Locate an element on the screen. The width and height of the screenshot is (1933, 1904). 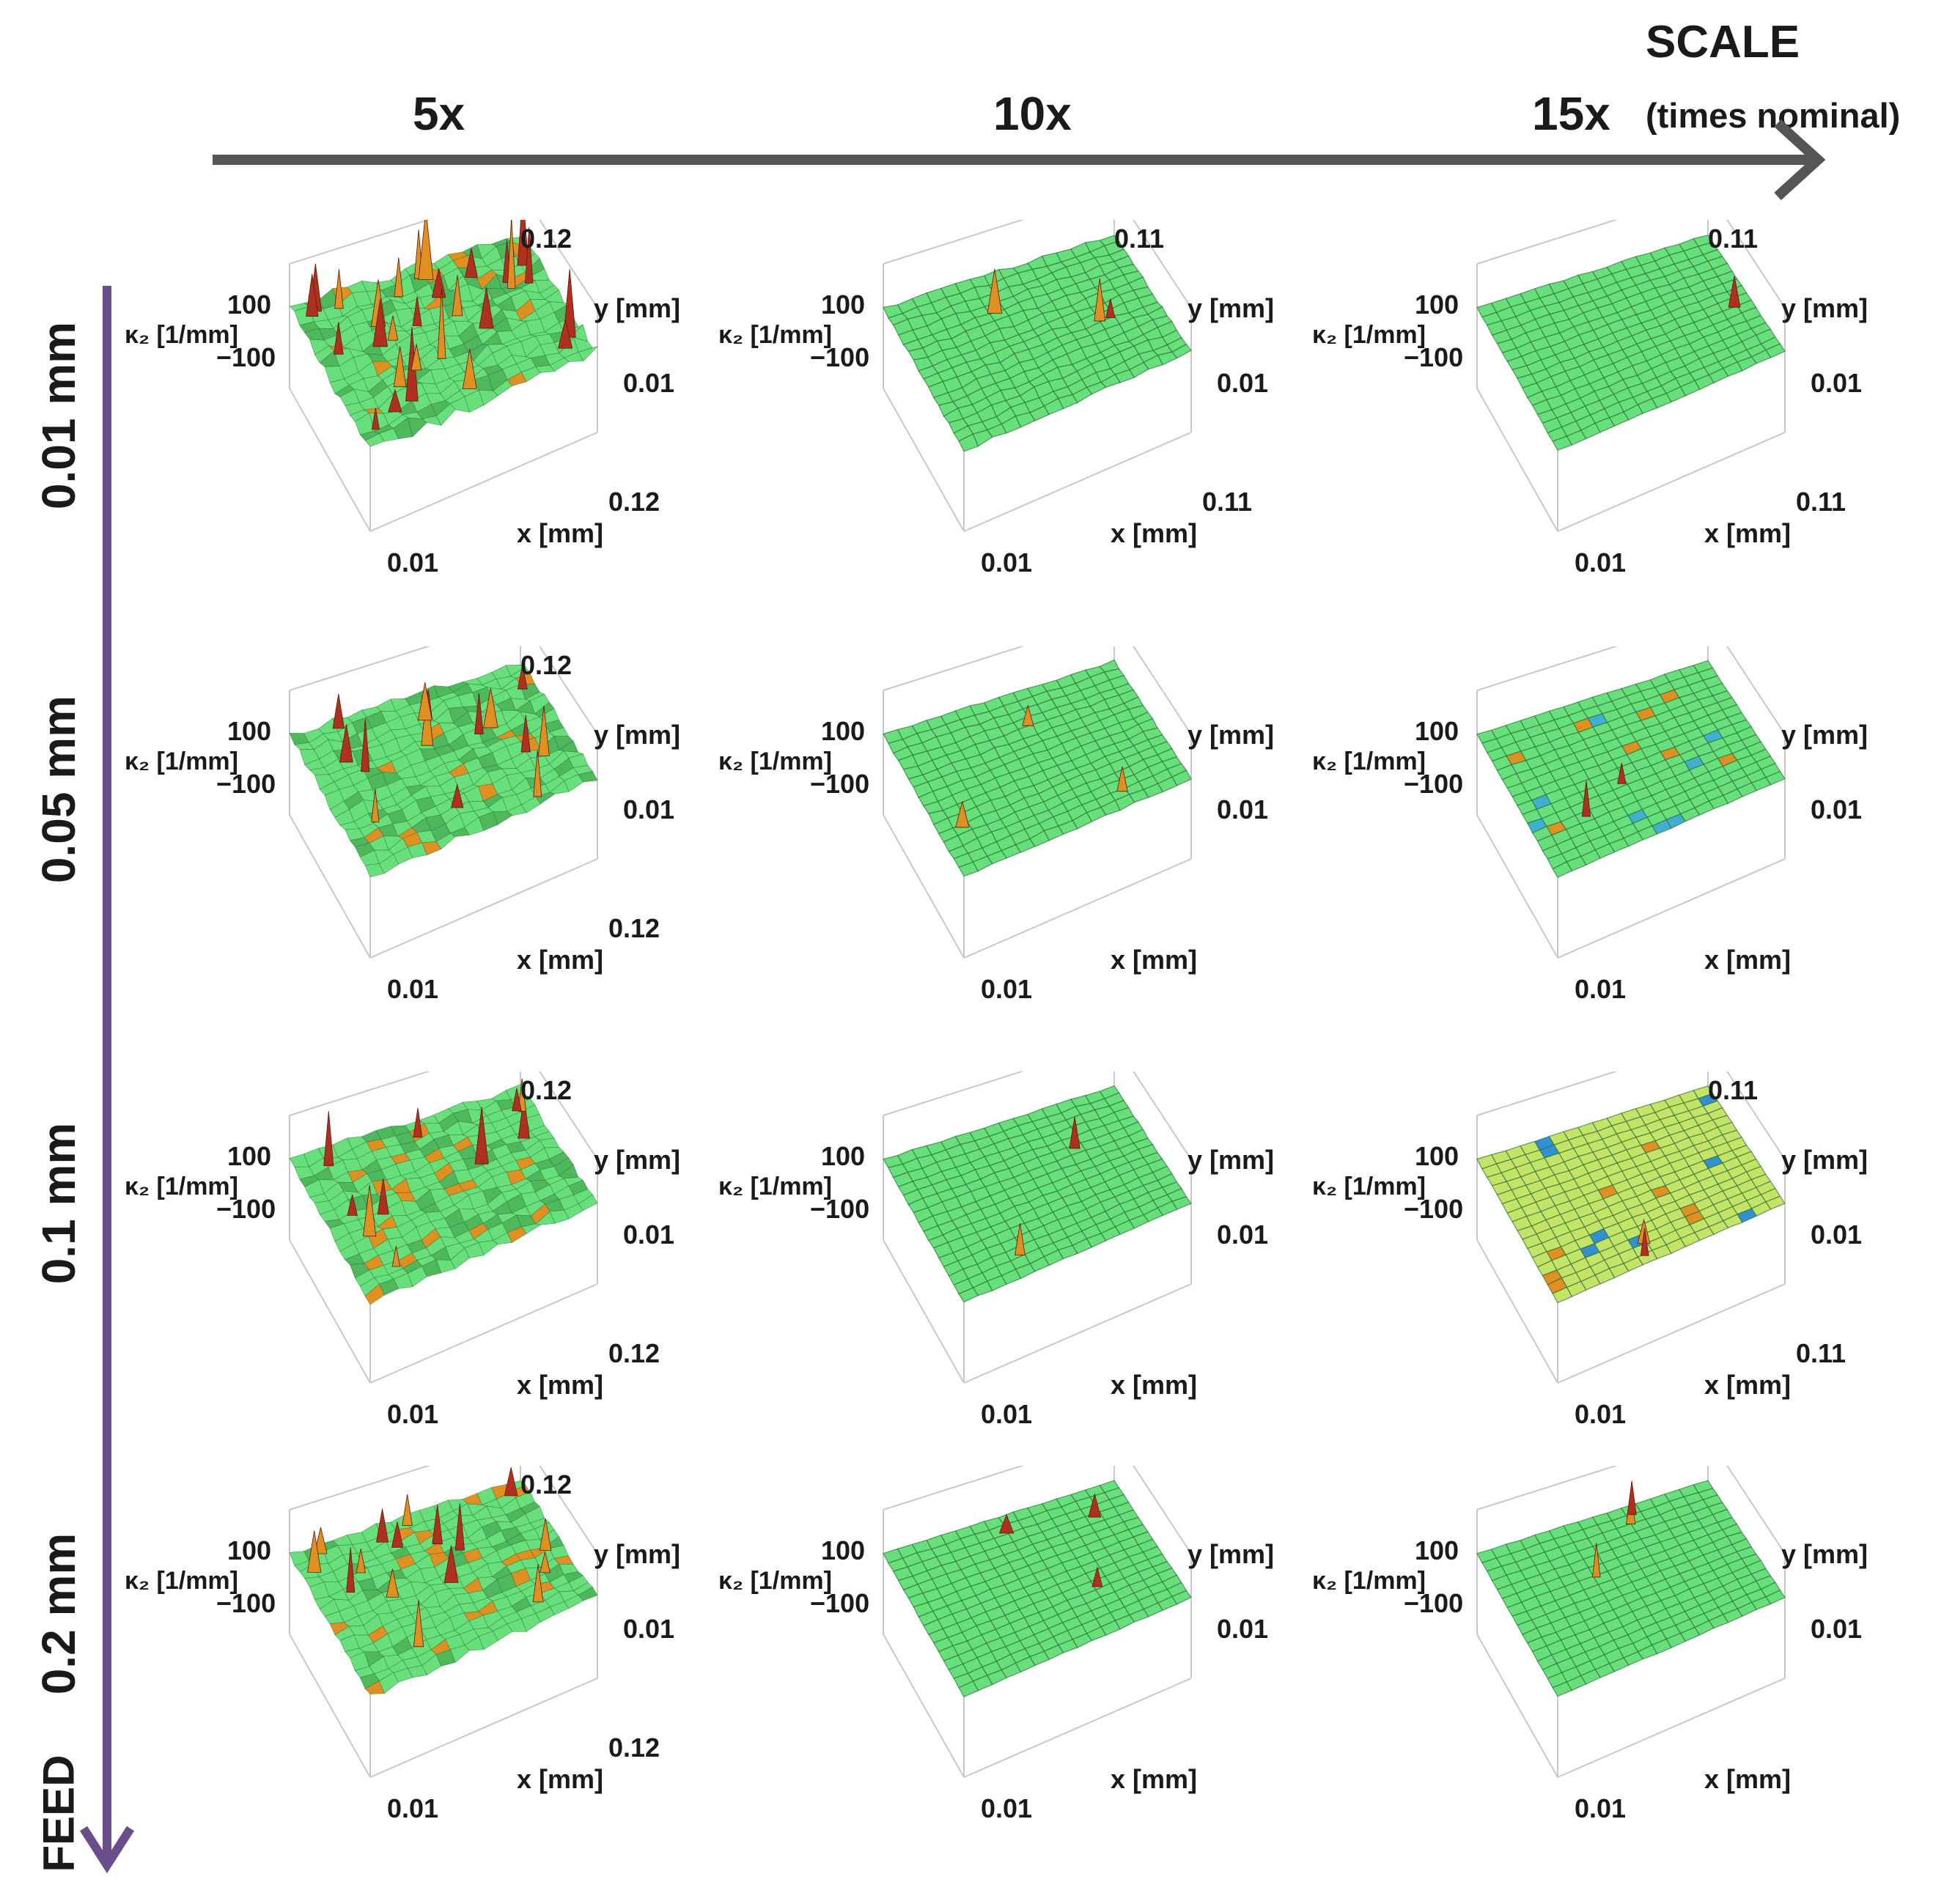
feed-arrow-head is located at coordinates (107, 1850).